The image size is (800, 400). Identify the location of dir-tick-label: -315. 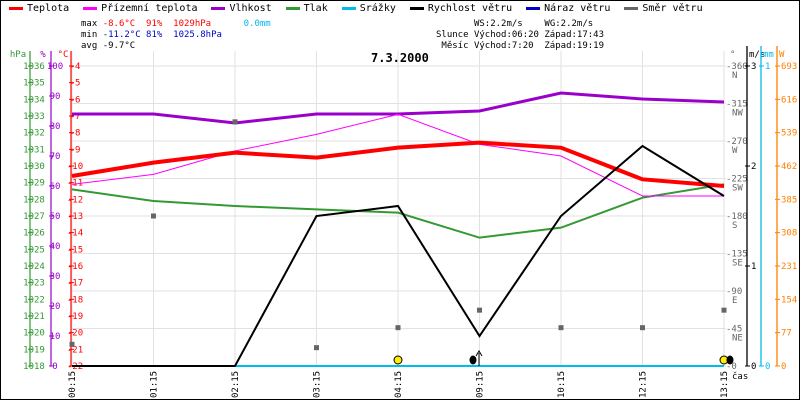
(737, 105).